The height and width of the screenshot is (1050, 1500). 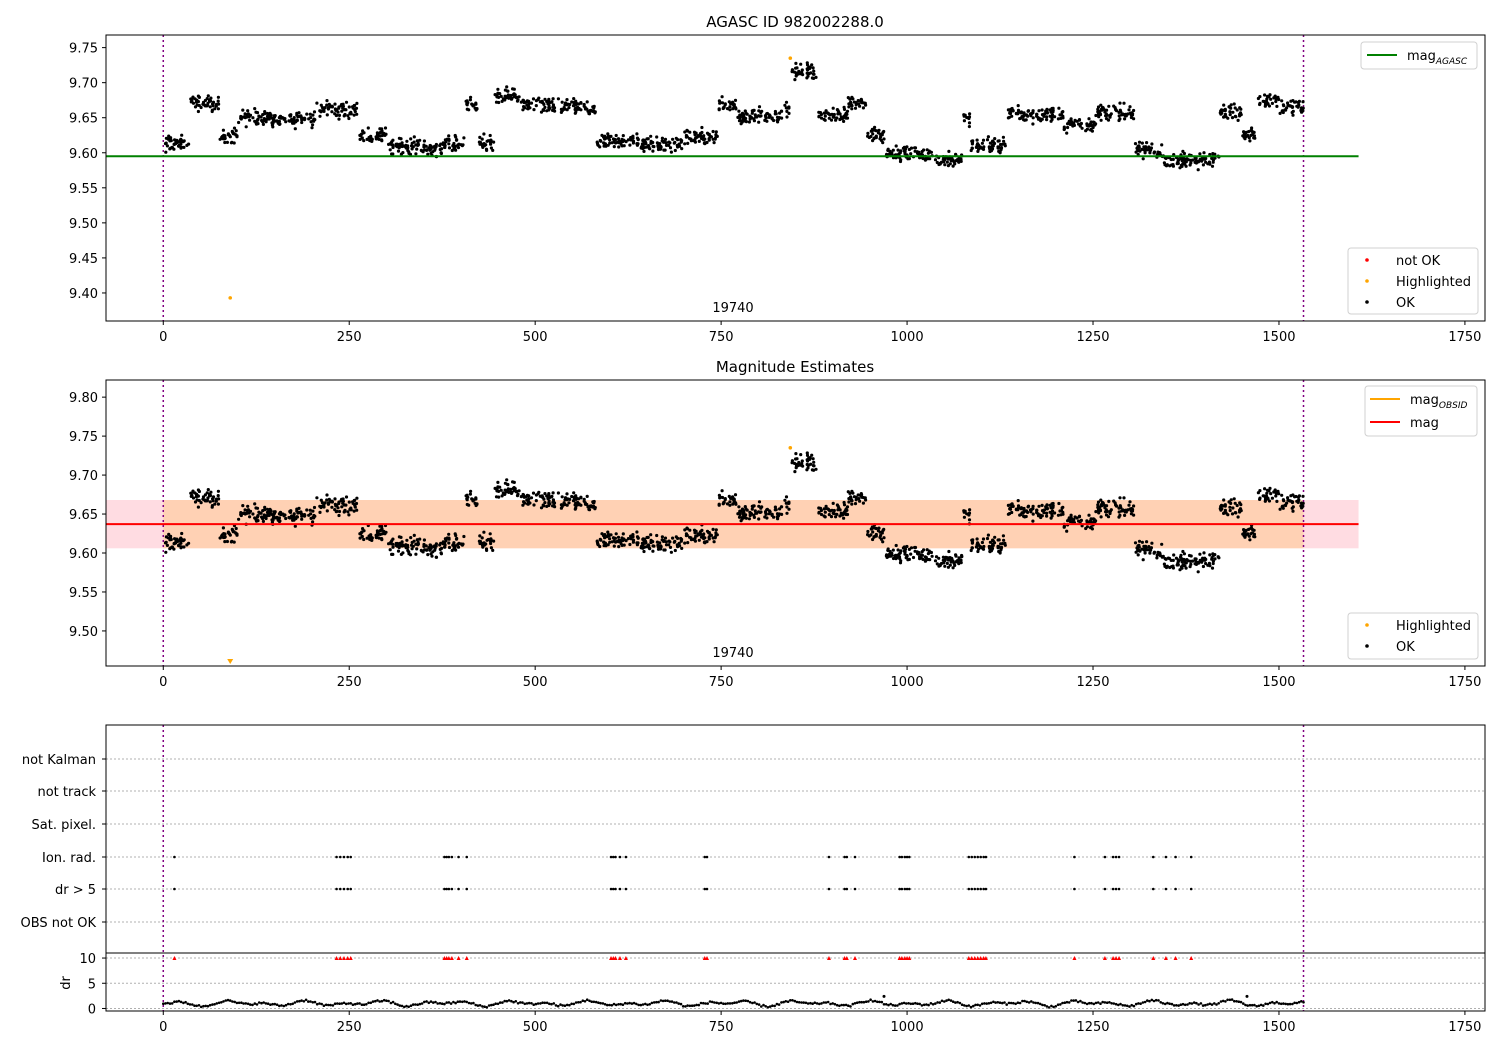 I want to click on x-tick-label: 750, so click(x=721, y=337).